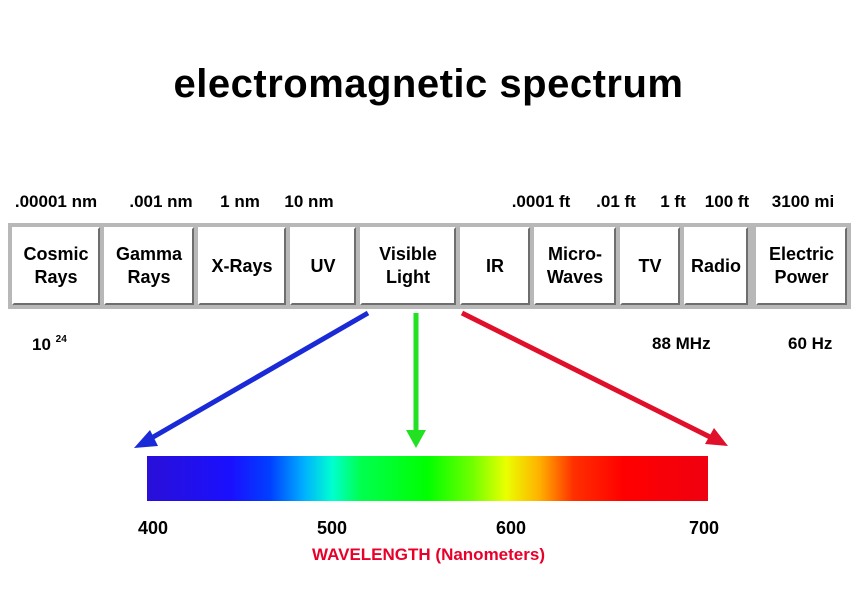 The image size is (857, 593). Describe the element at coordinates (56, 266) in the screenshot. I see `band-cosmic-rays: Cosmic Rays` at that location.